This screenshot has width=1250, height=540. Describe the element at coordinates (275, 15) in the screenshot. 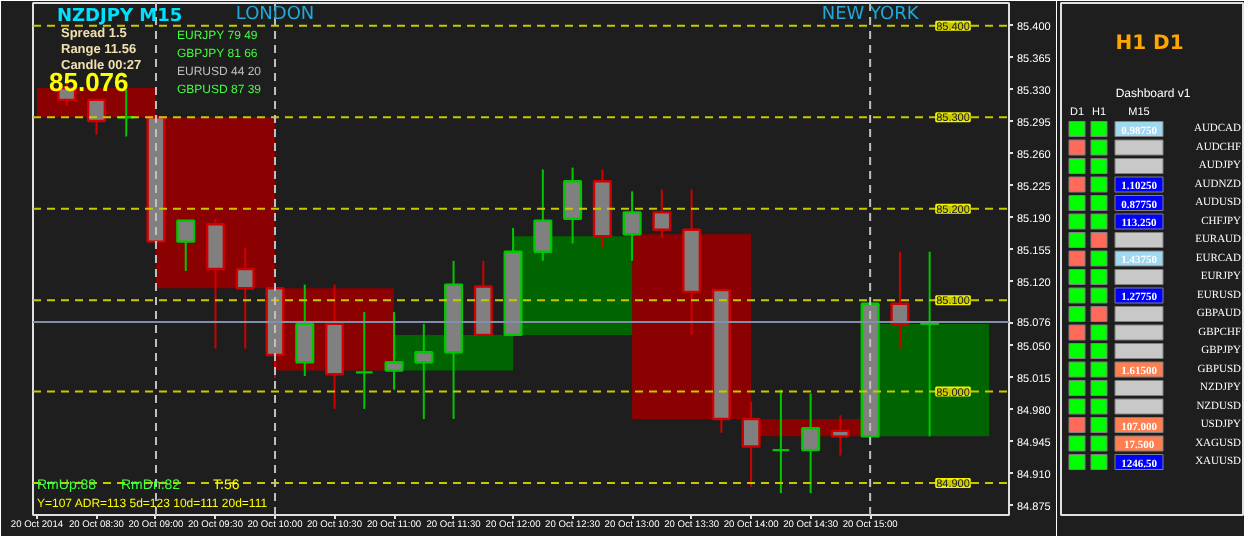

I see `ref-line-label: LONDON` at that location.